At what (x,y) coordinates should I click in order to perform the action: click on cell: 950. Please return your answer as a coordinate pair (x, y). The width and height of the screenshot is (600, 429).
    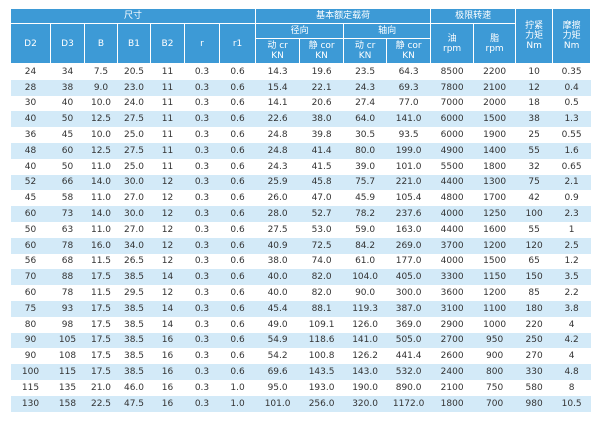
    Looking at the image, I should click on (494, 340).